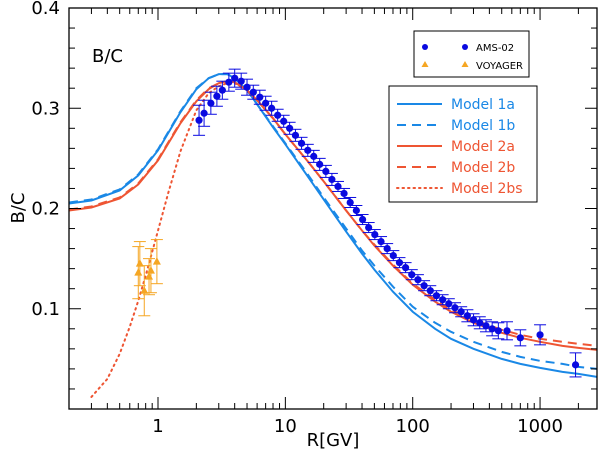  What do you see at coordinates (285, 426) in the screenshot?
I see `x-tick-label: 10` at bounding box center [285, 426].